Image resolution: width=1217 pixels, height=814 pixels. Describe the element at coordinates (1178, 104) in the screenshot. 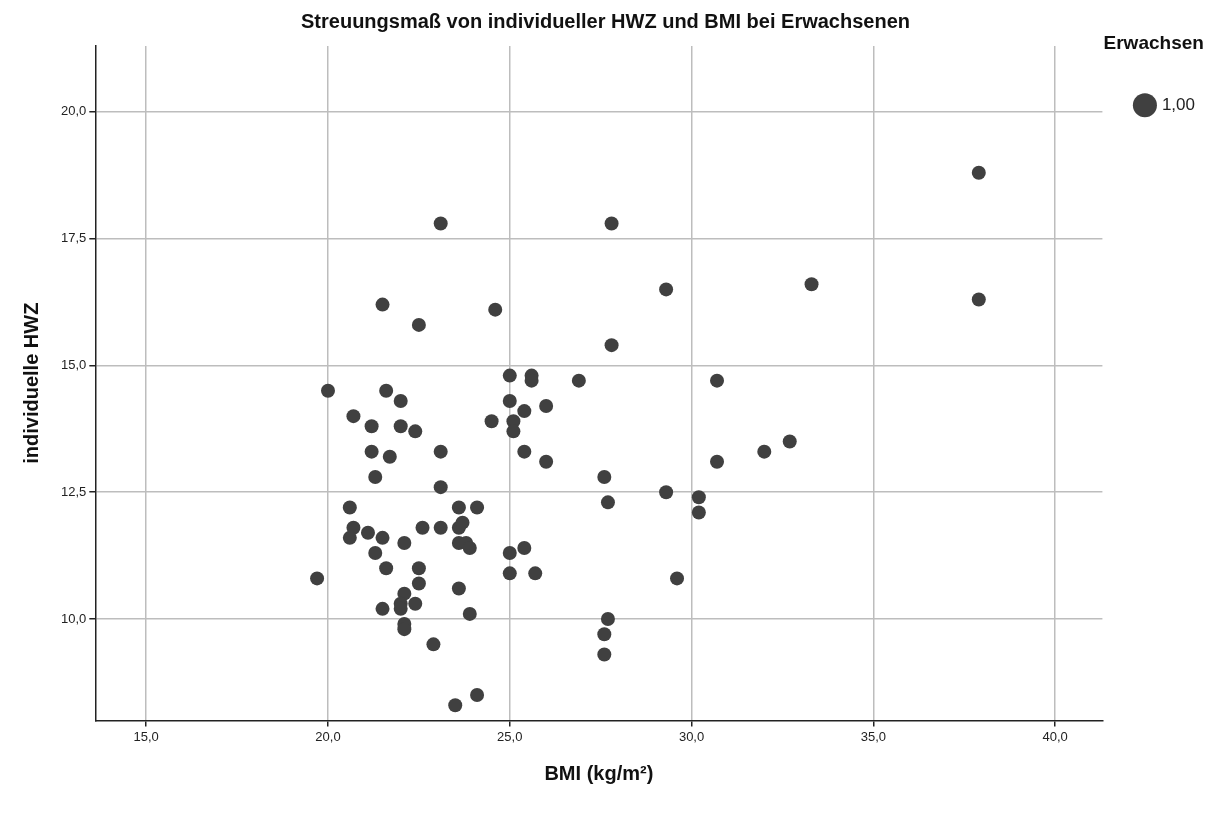

I see `legend-label: 1,00` at that location.